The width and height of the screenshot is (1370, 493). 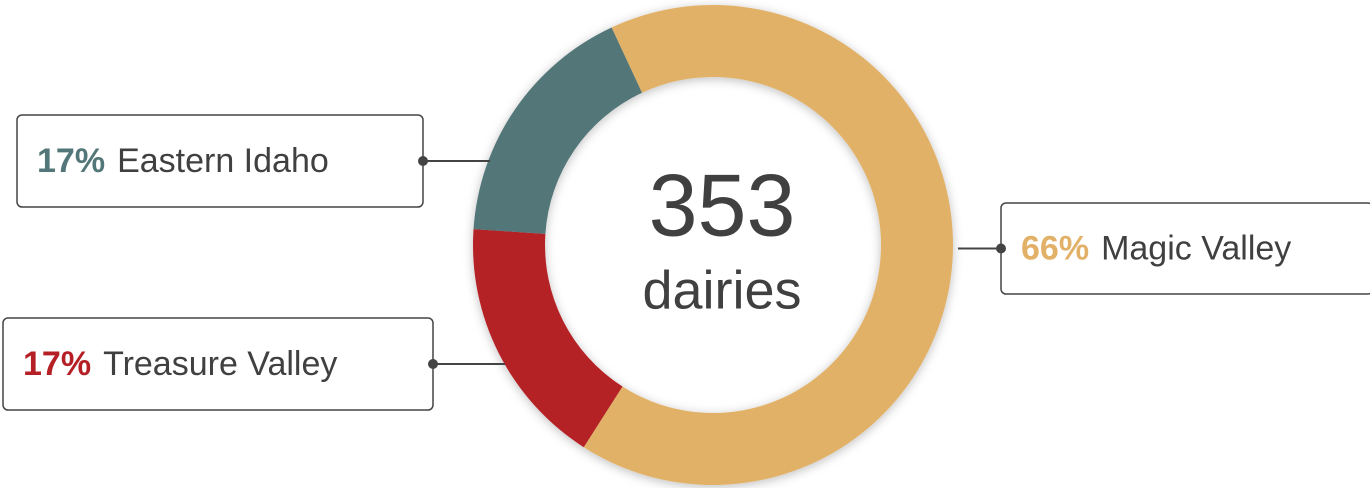 I want to click on category-label: Magic Valley, so click(x=1196, y=248).